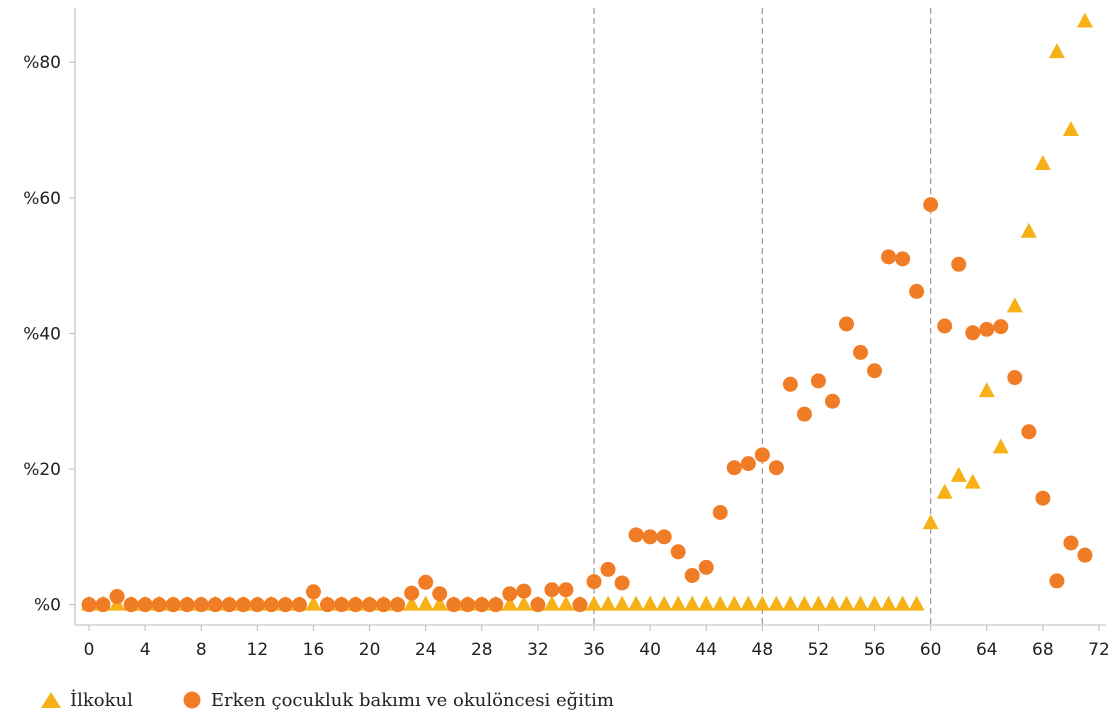 The image size is (1108, 718). Describe the element at coordinates (538, 650) in the screenshot. I see `x-tick-label: 32` at that location.